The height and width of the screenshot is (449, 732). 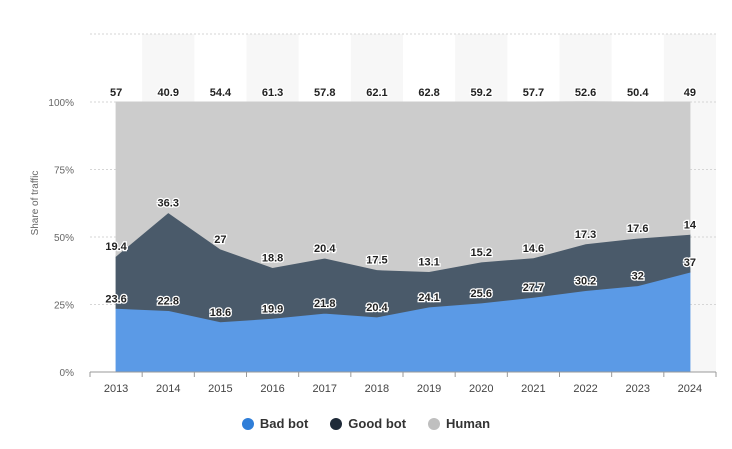 What do you see at coordinates (638, 277) in the screenshot?
I see `bad-bot-data-label: 32` at bounding box center [638, 277].